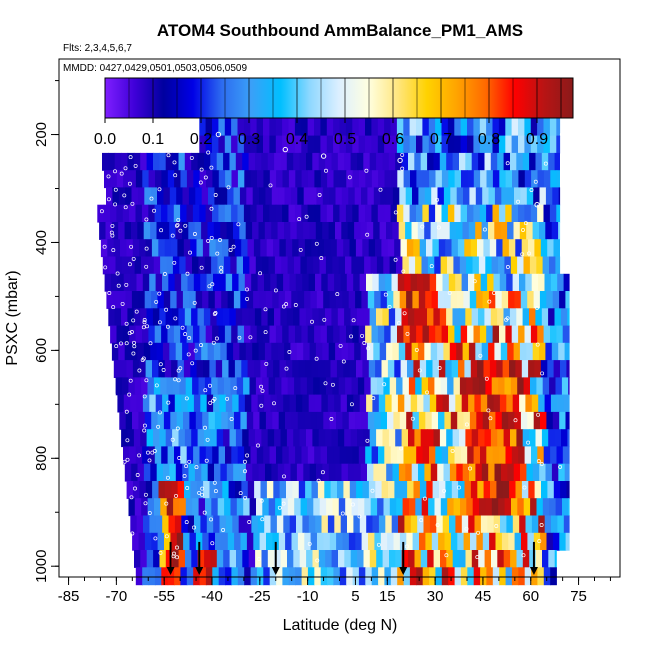  I want to click on colorbar-tick-label: 0.7, so click(441, 139).